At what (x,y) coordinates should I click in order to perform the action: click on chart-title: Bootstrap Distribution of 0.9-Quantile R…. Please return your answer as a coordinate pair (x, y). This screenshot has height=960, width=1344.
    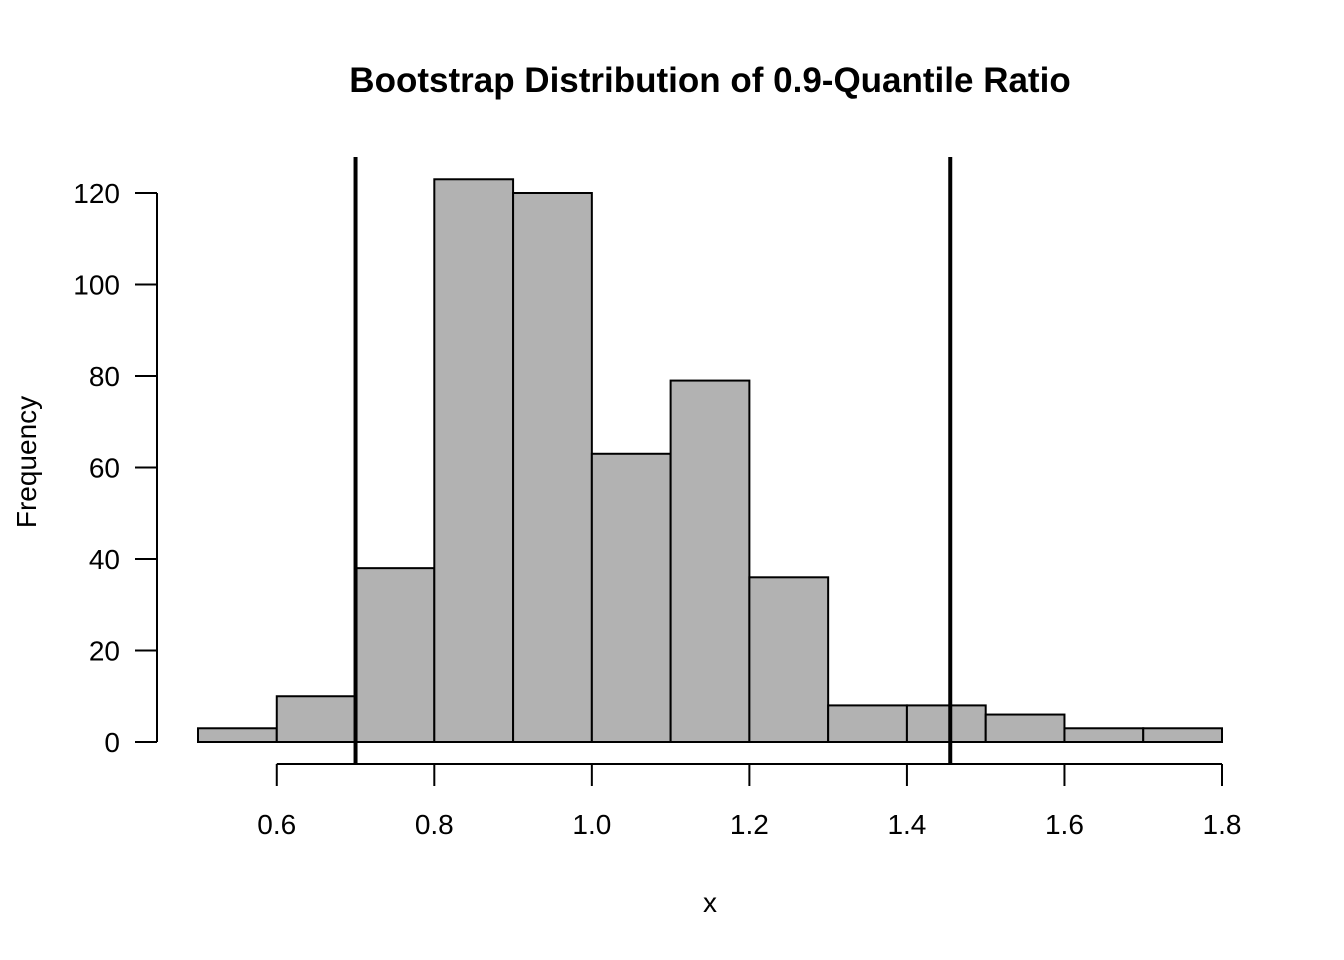
    Looking at the image, I should click on (709, 80).